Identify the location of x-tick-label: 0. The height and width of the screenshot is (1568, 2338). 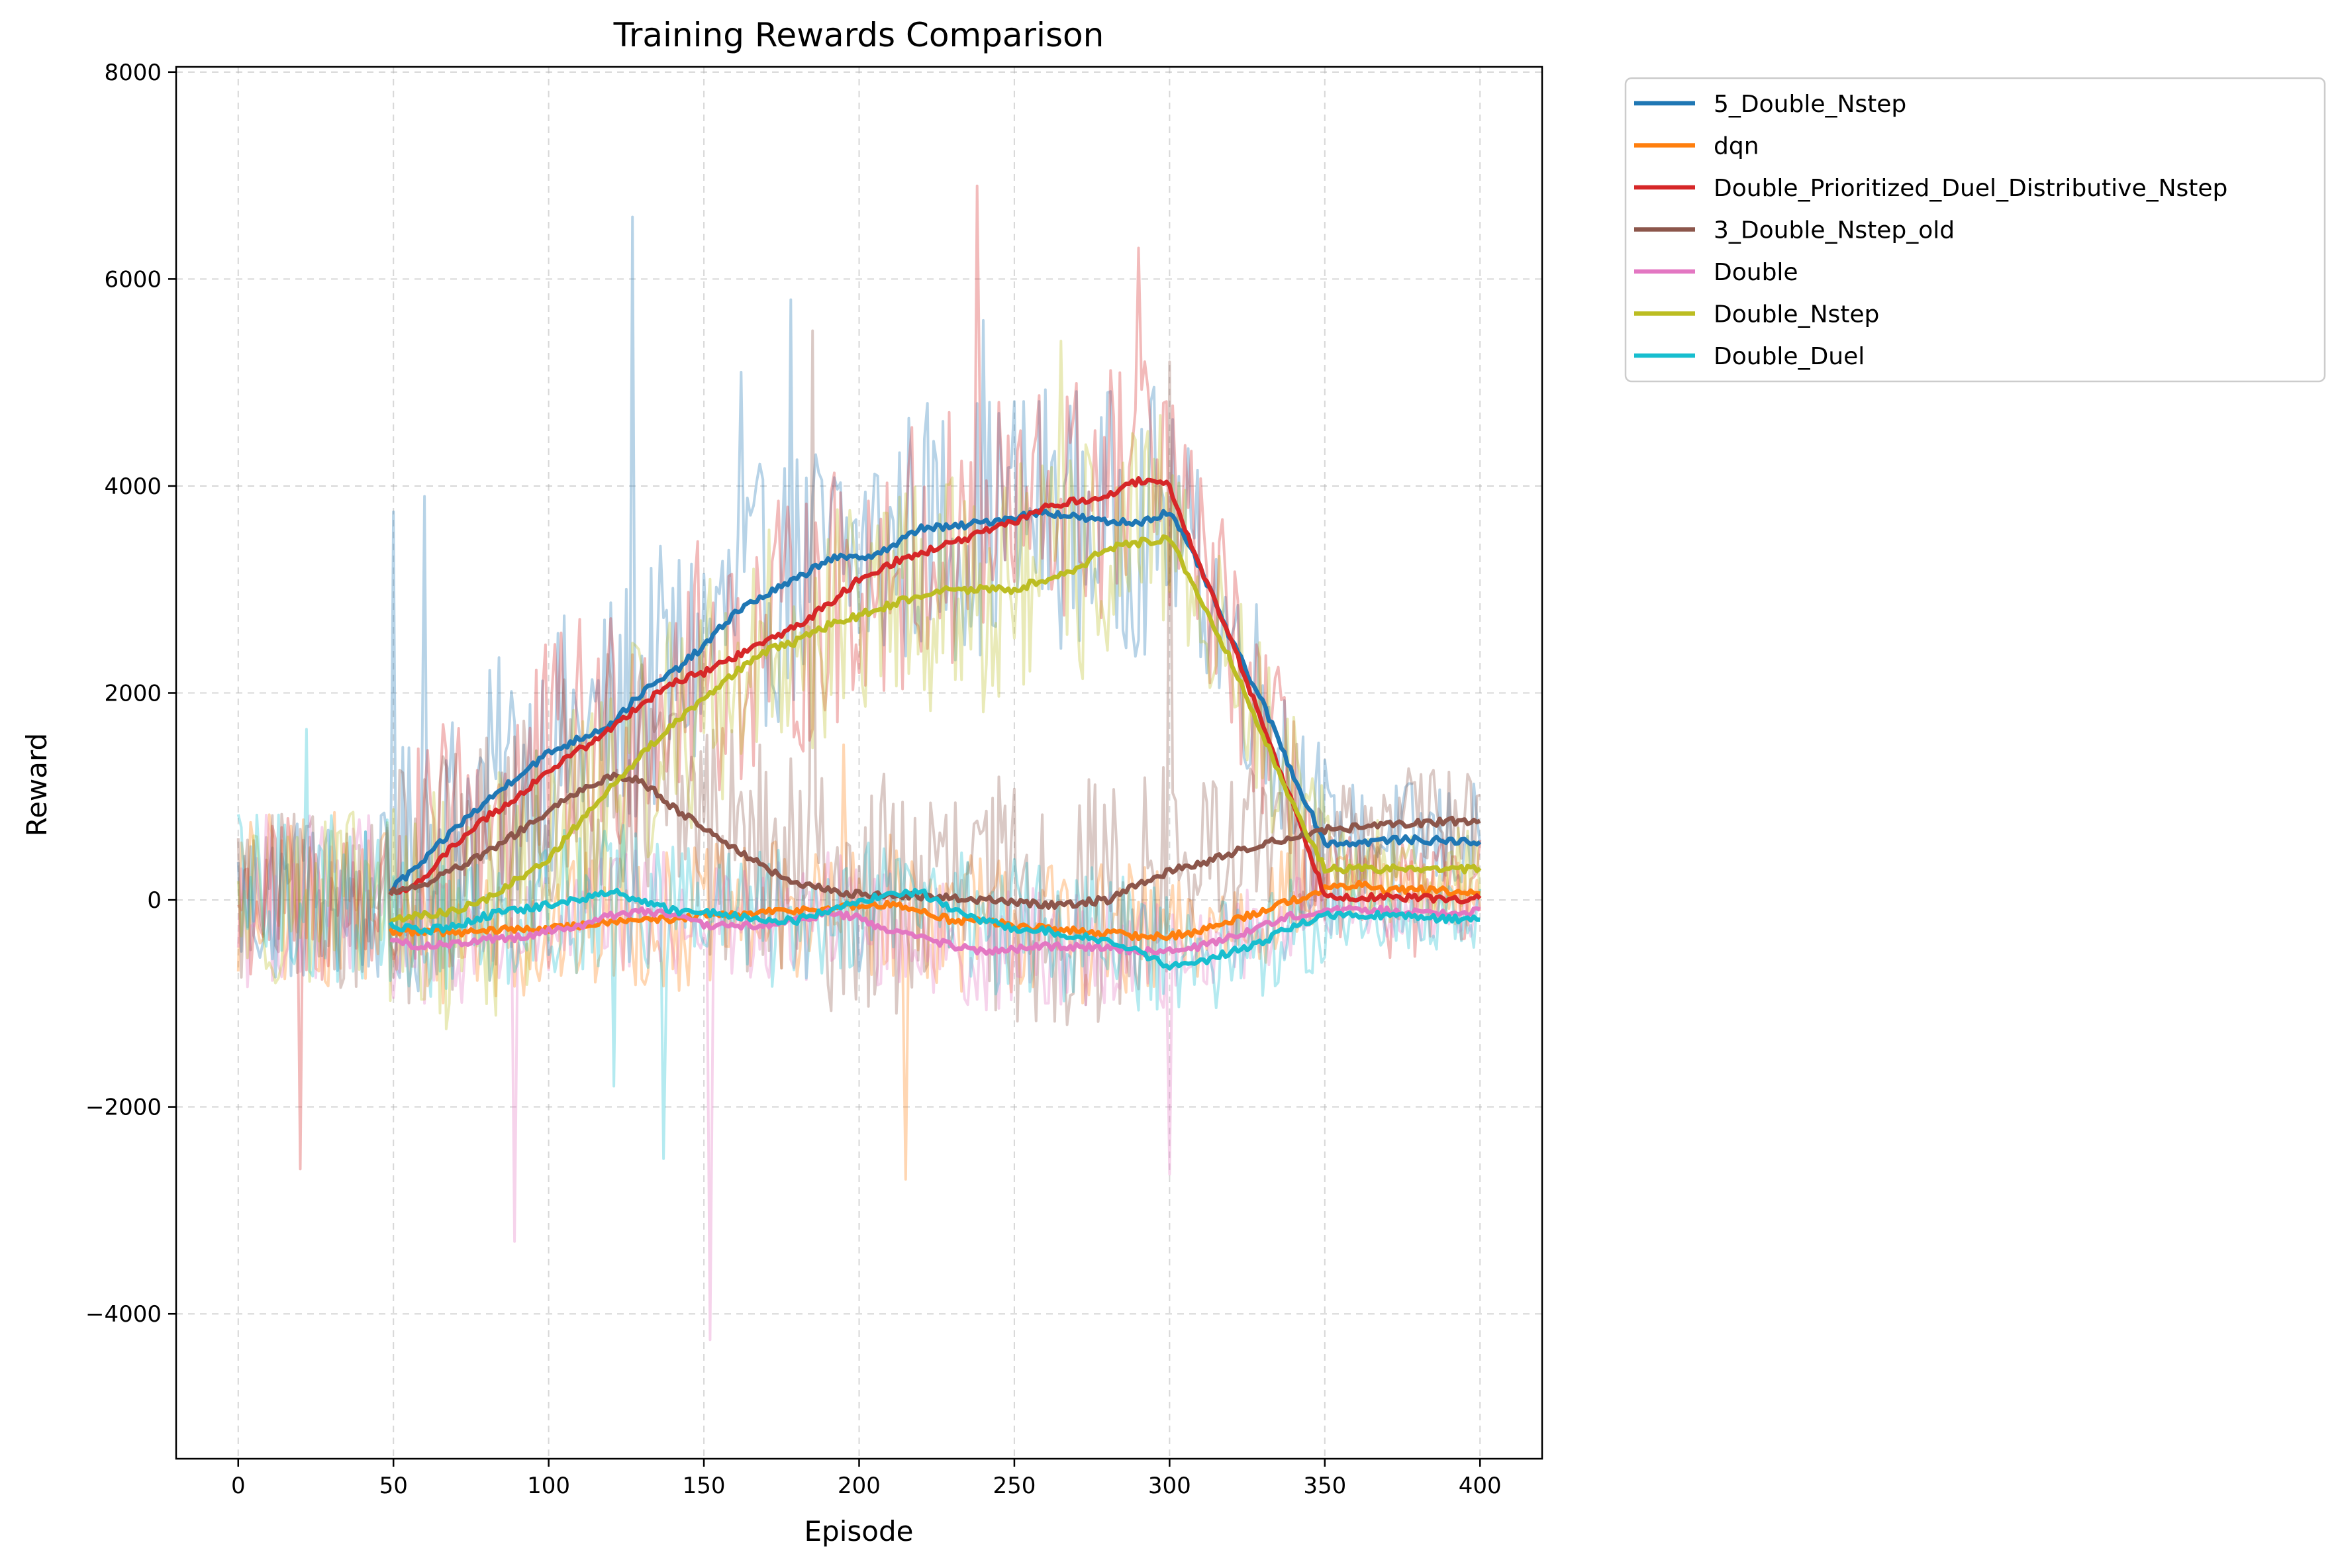
(238, 1486).